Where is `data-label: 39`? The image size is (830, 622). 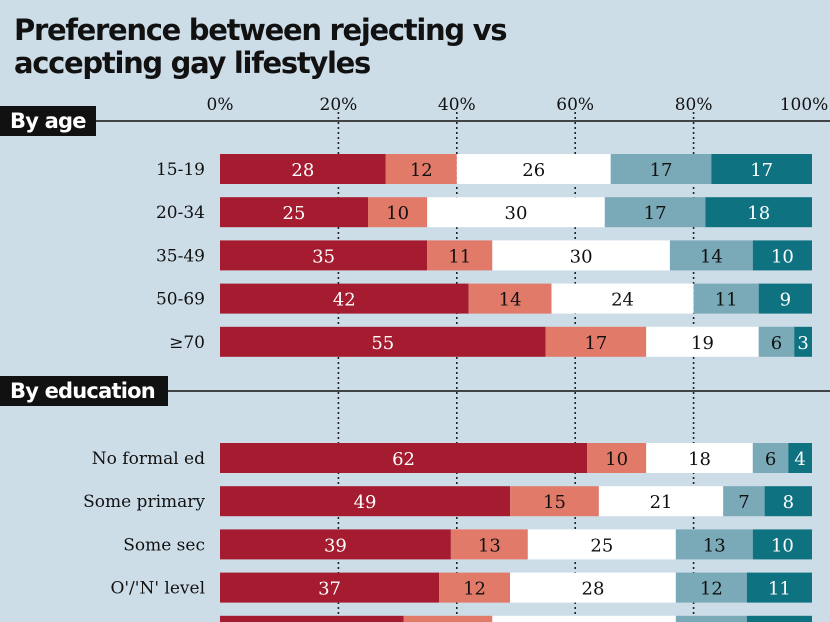
data-label: 39 is located at coordinates (335, 545).